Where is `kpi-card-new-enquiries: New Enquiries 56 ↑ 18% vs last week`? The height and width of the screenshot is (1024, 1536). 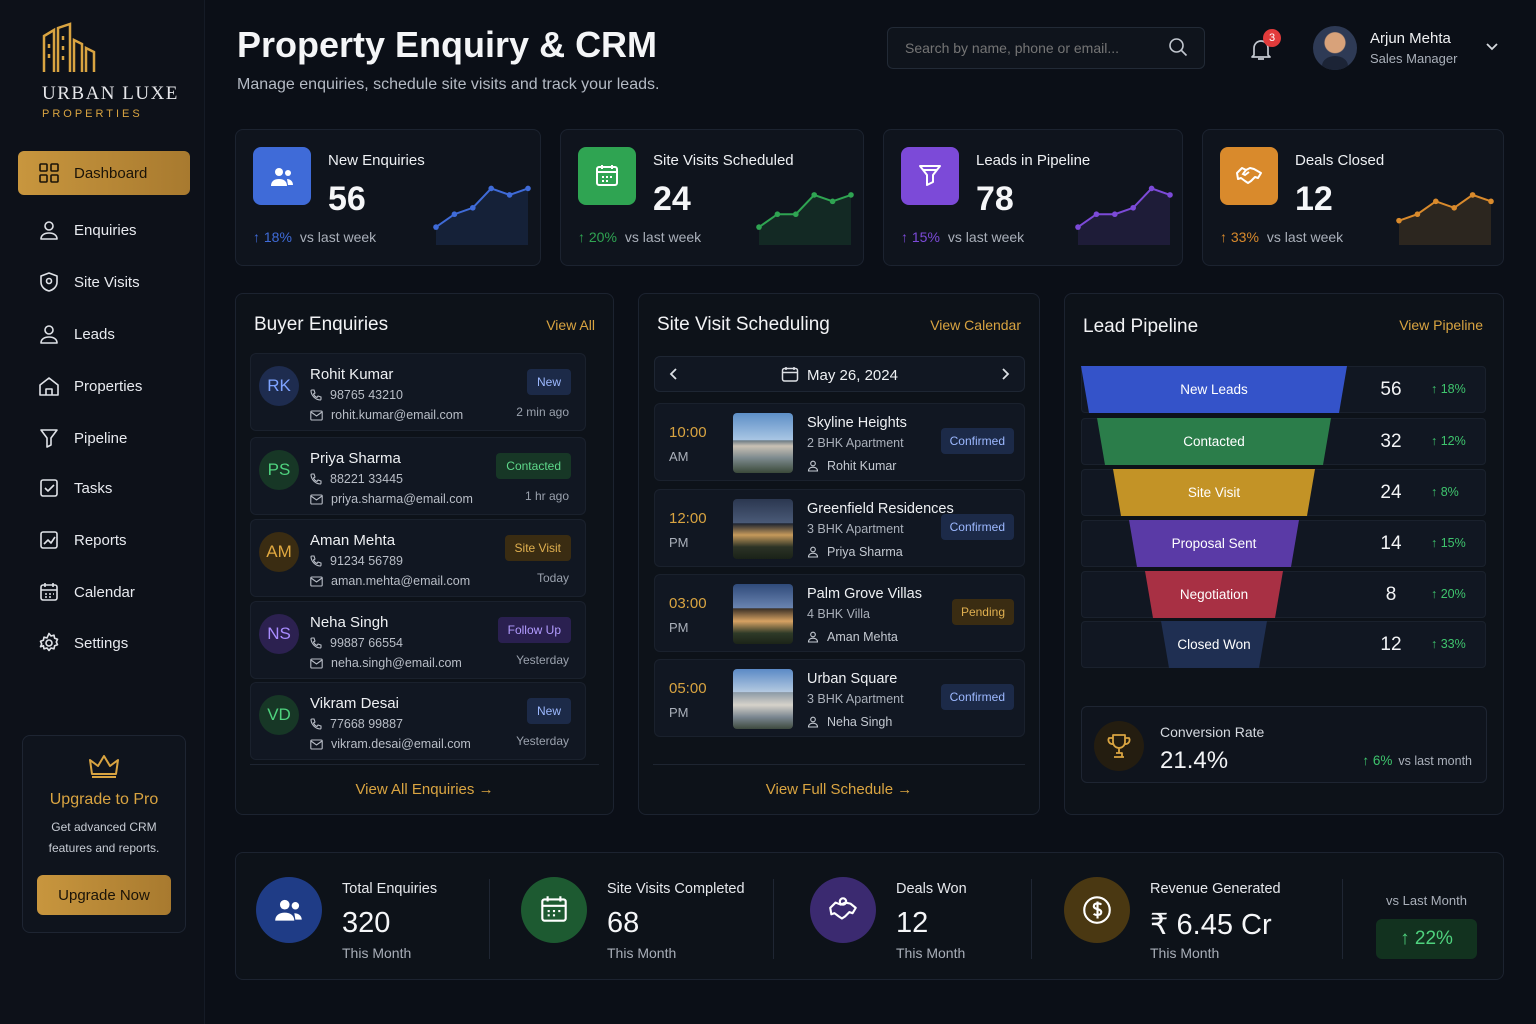
kpi-card-new-enquiries: New Enquiries 56 ↑ 18% vs last week is located at coordinates (388, 197).